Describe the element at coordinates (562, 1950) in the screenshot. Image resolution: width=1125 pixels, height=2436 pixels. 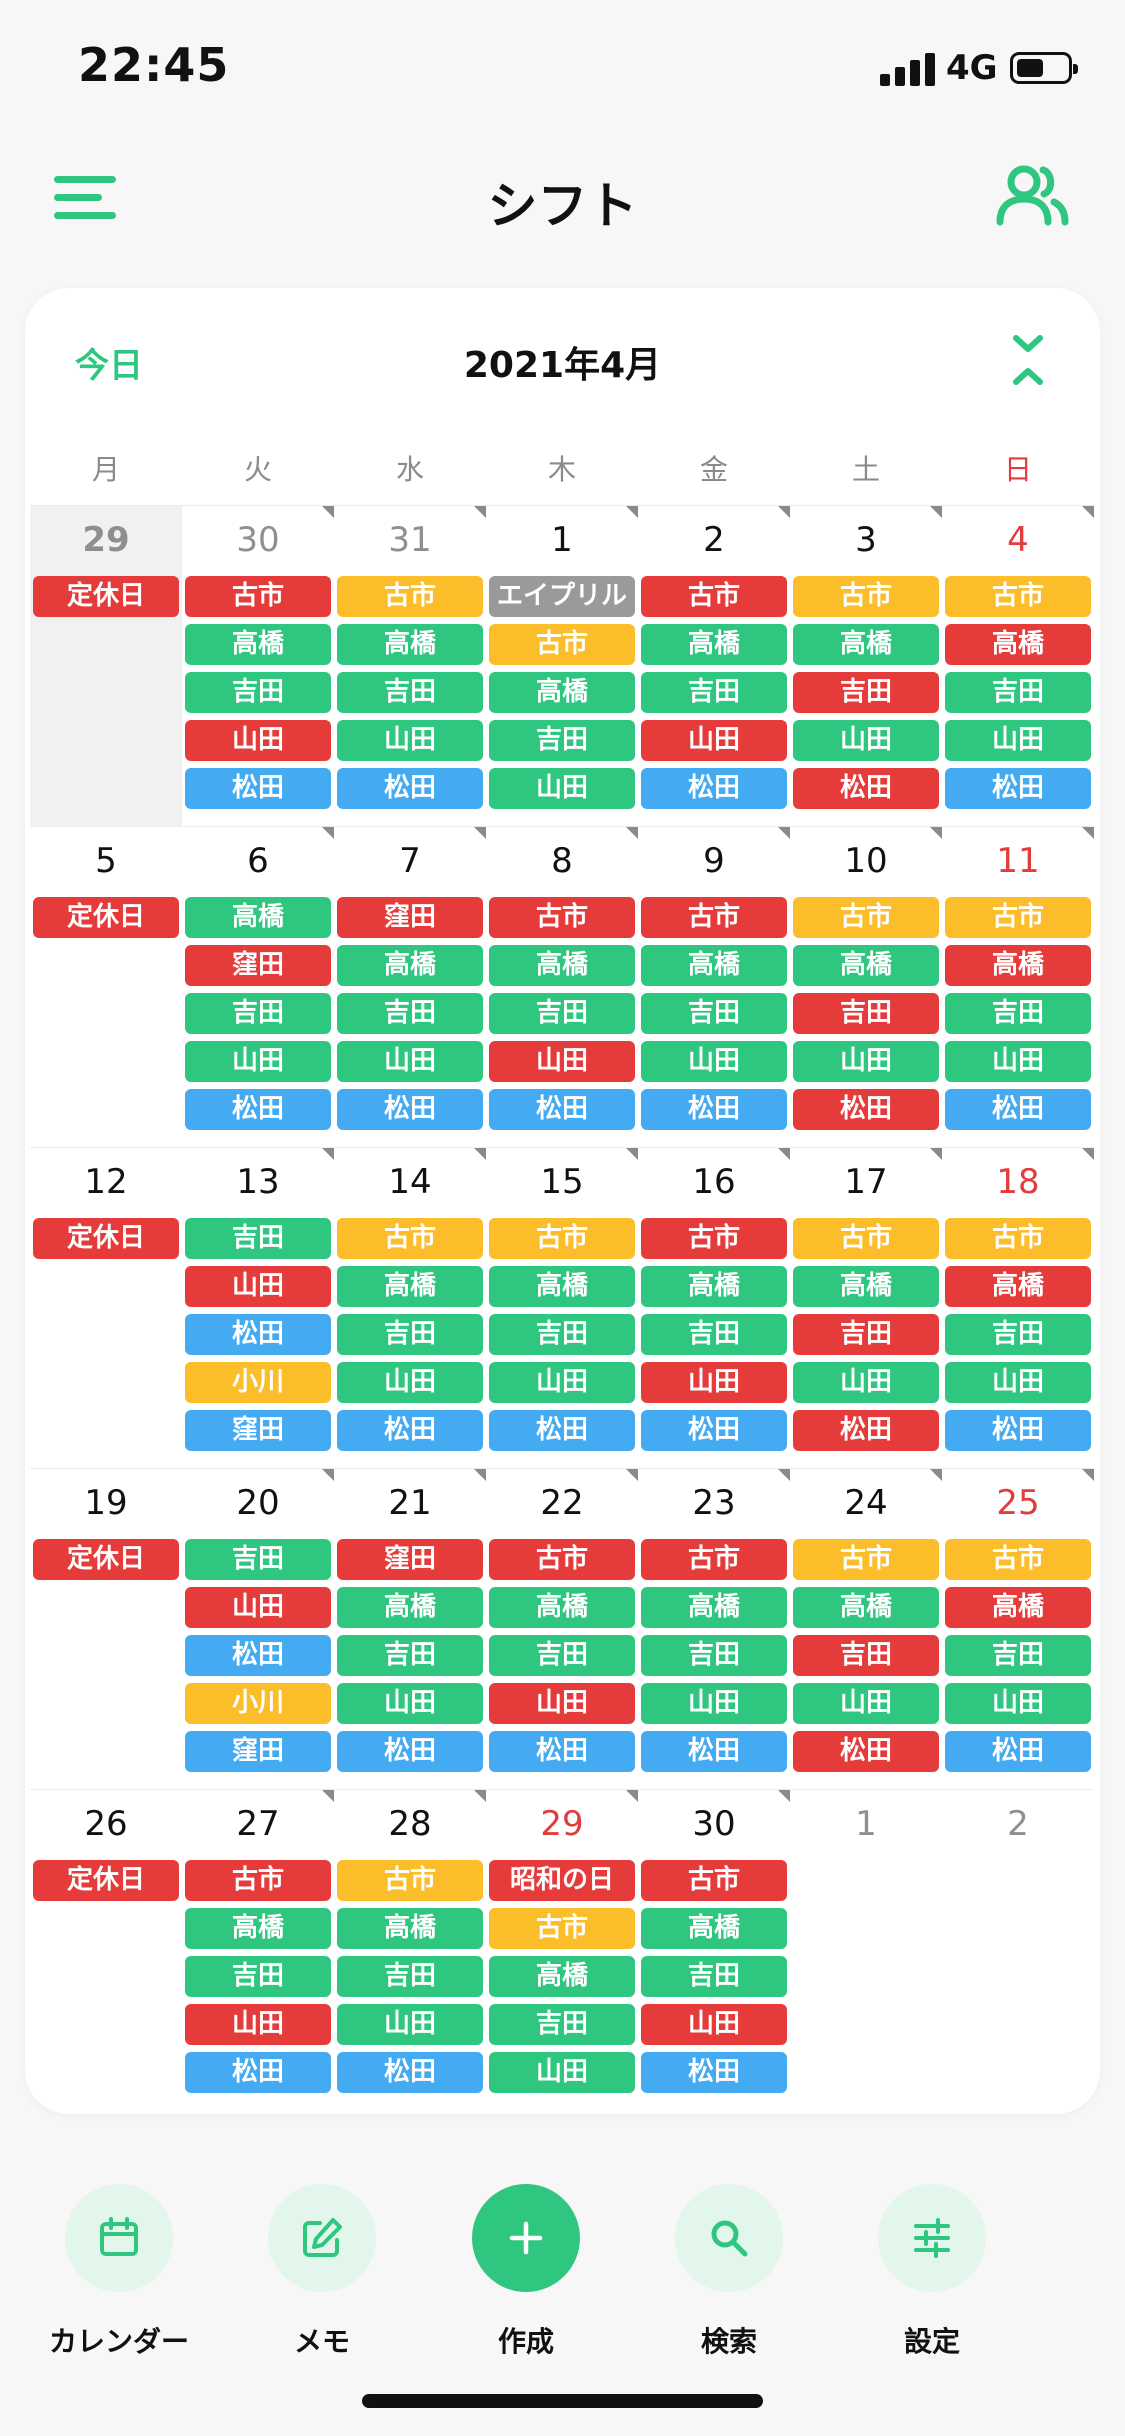
I see `day-cell: 29 昭和の日 古市 高橋 吉田 山田` at that location.